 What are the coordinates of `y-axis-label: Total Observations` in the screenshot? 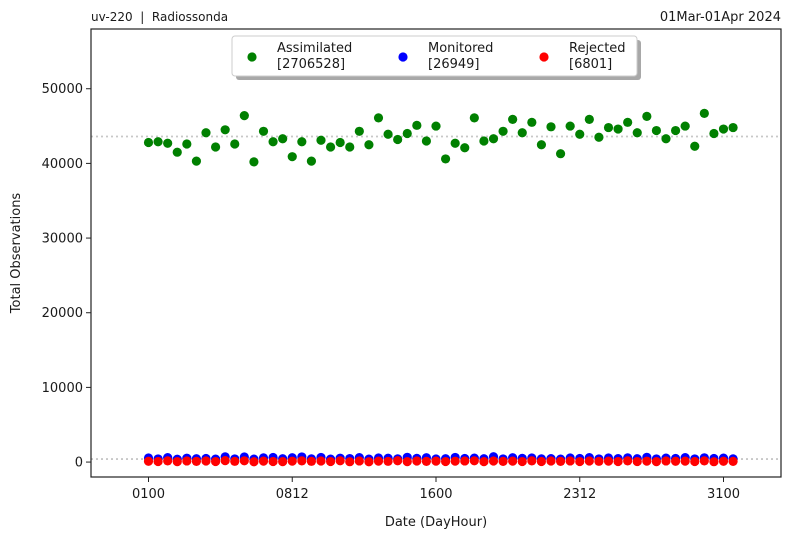 It's located at (16, 254).